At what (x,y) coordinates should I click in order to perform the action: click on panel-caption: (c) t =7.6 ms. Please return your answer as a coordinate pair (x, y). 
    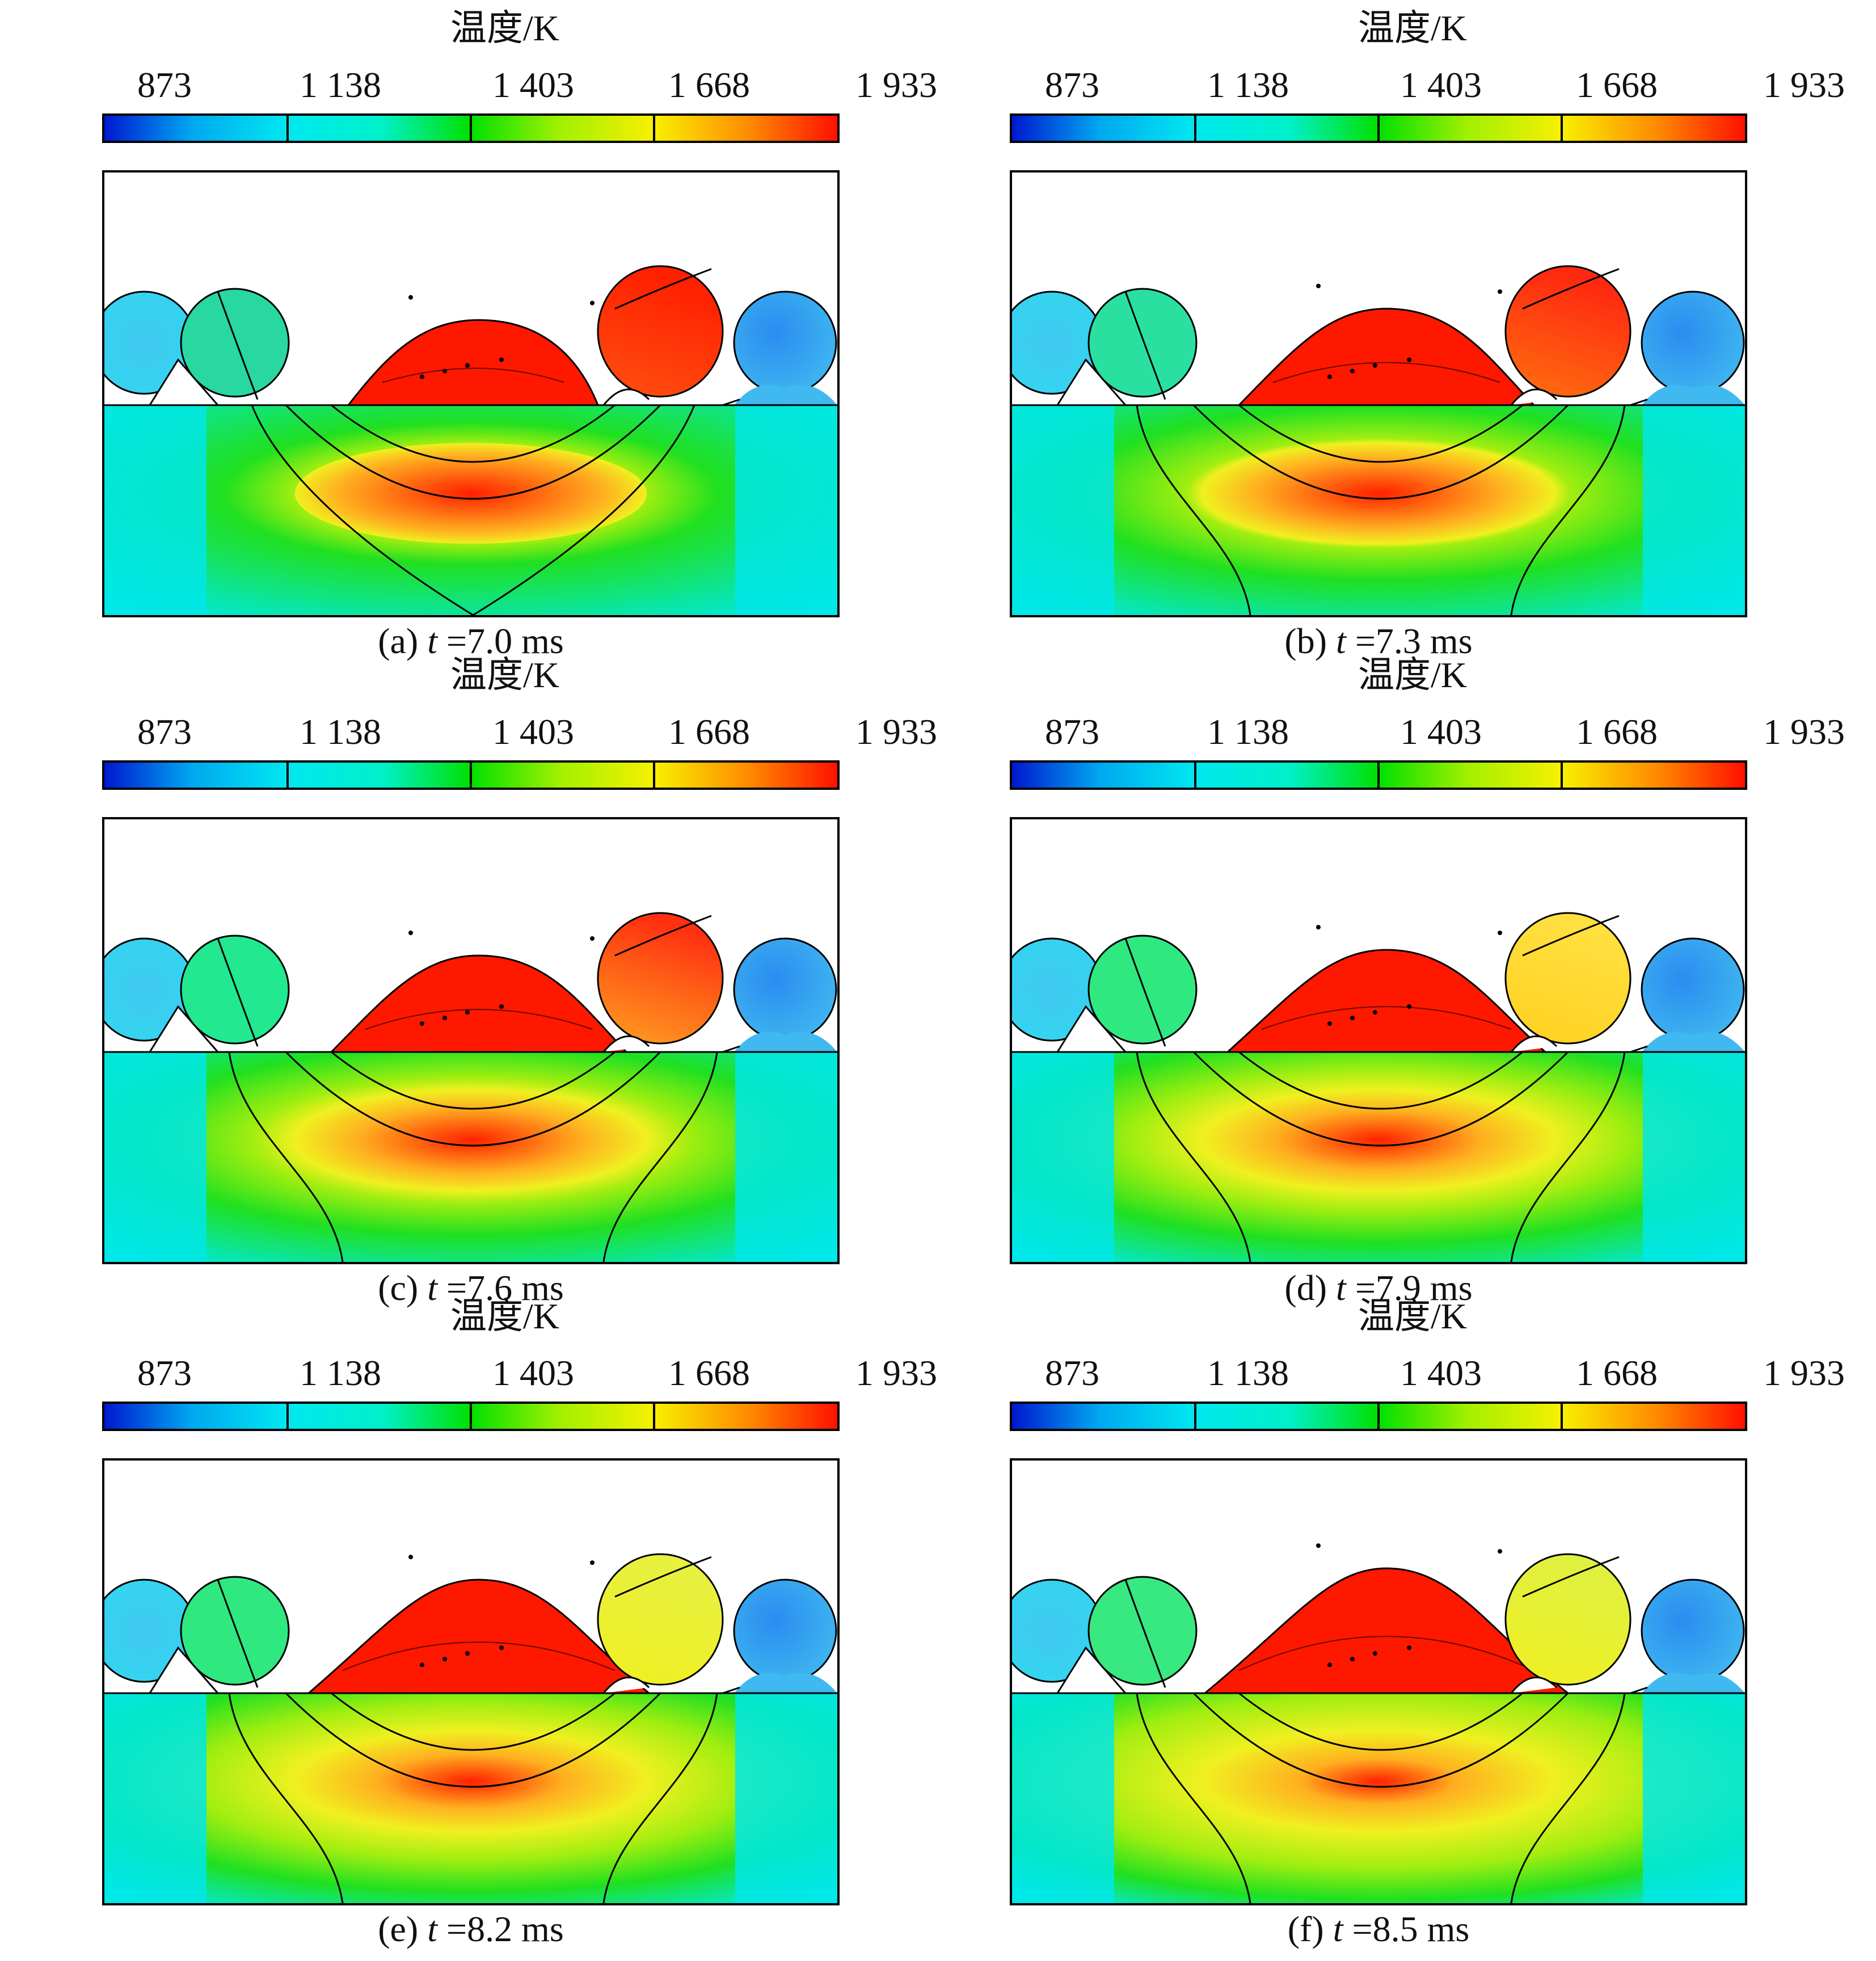
    Looking at the image, I should click on (471, 1288).